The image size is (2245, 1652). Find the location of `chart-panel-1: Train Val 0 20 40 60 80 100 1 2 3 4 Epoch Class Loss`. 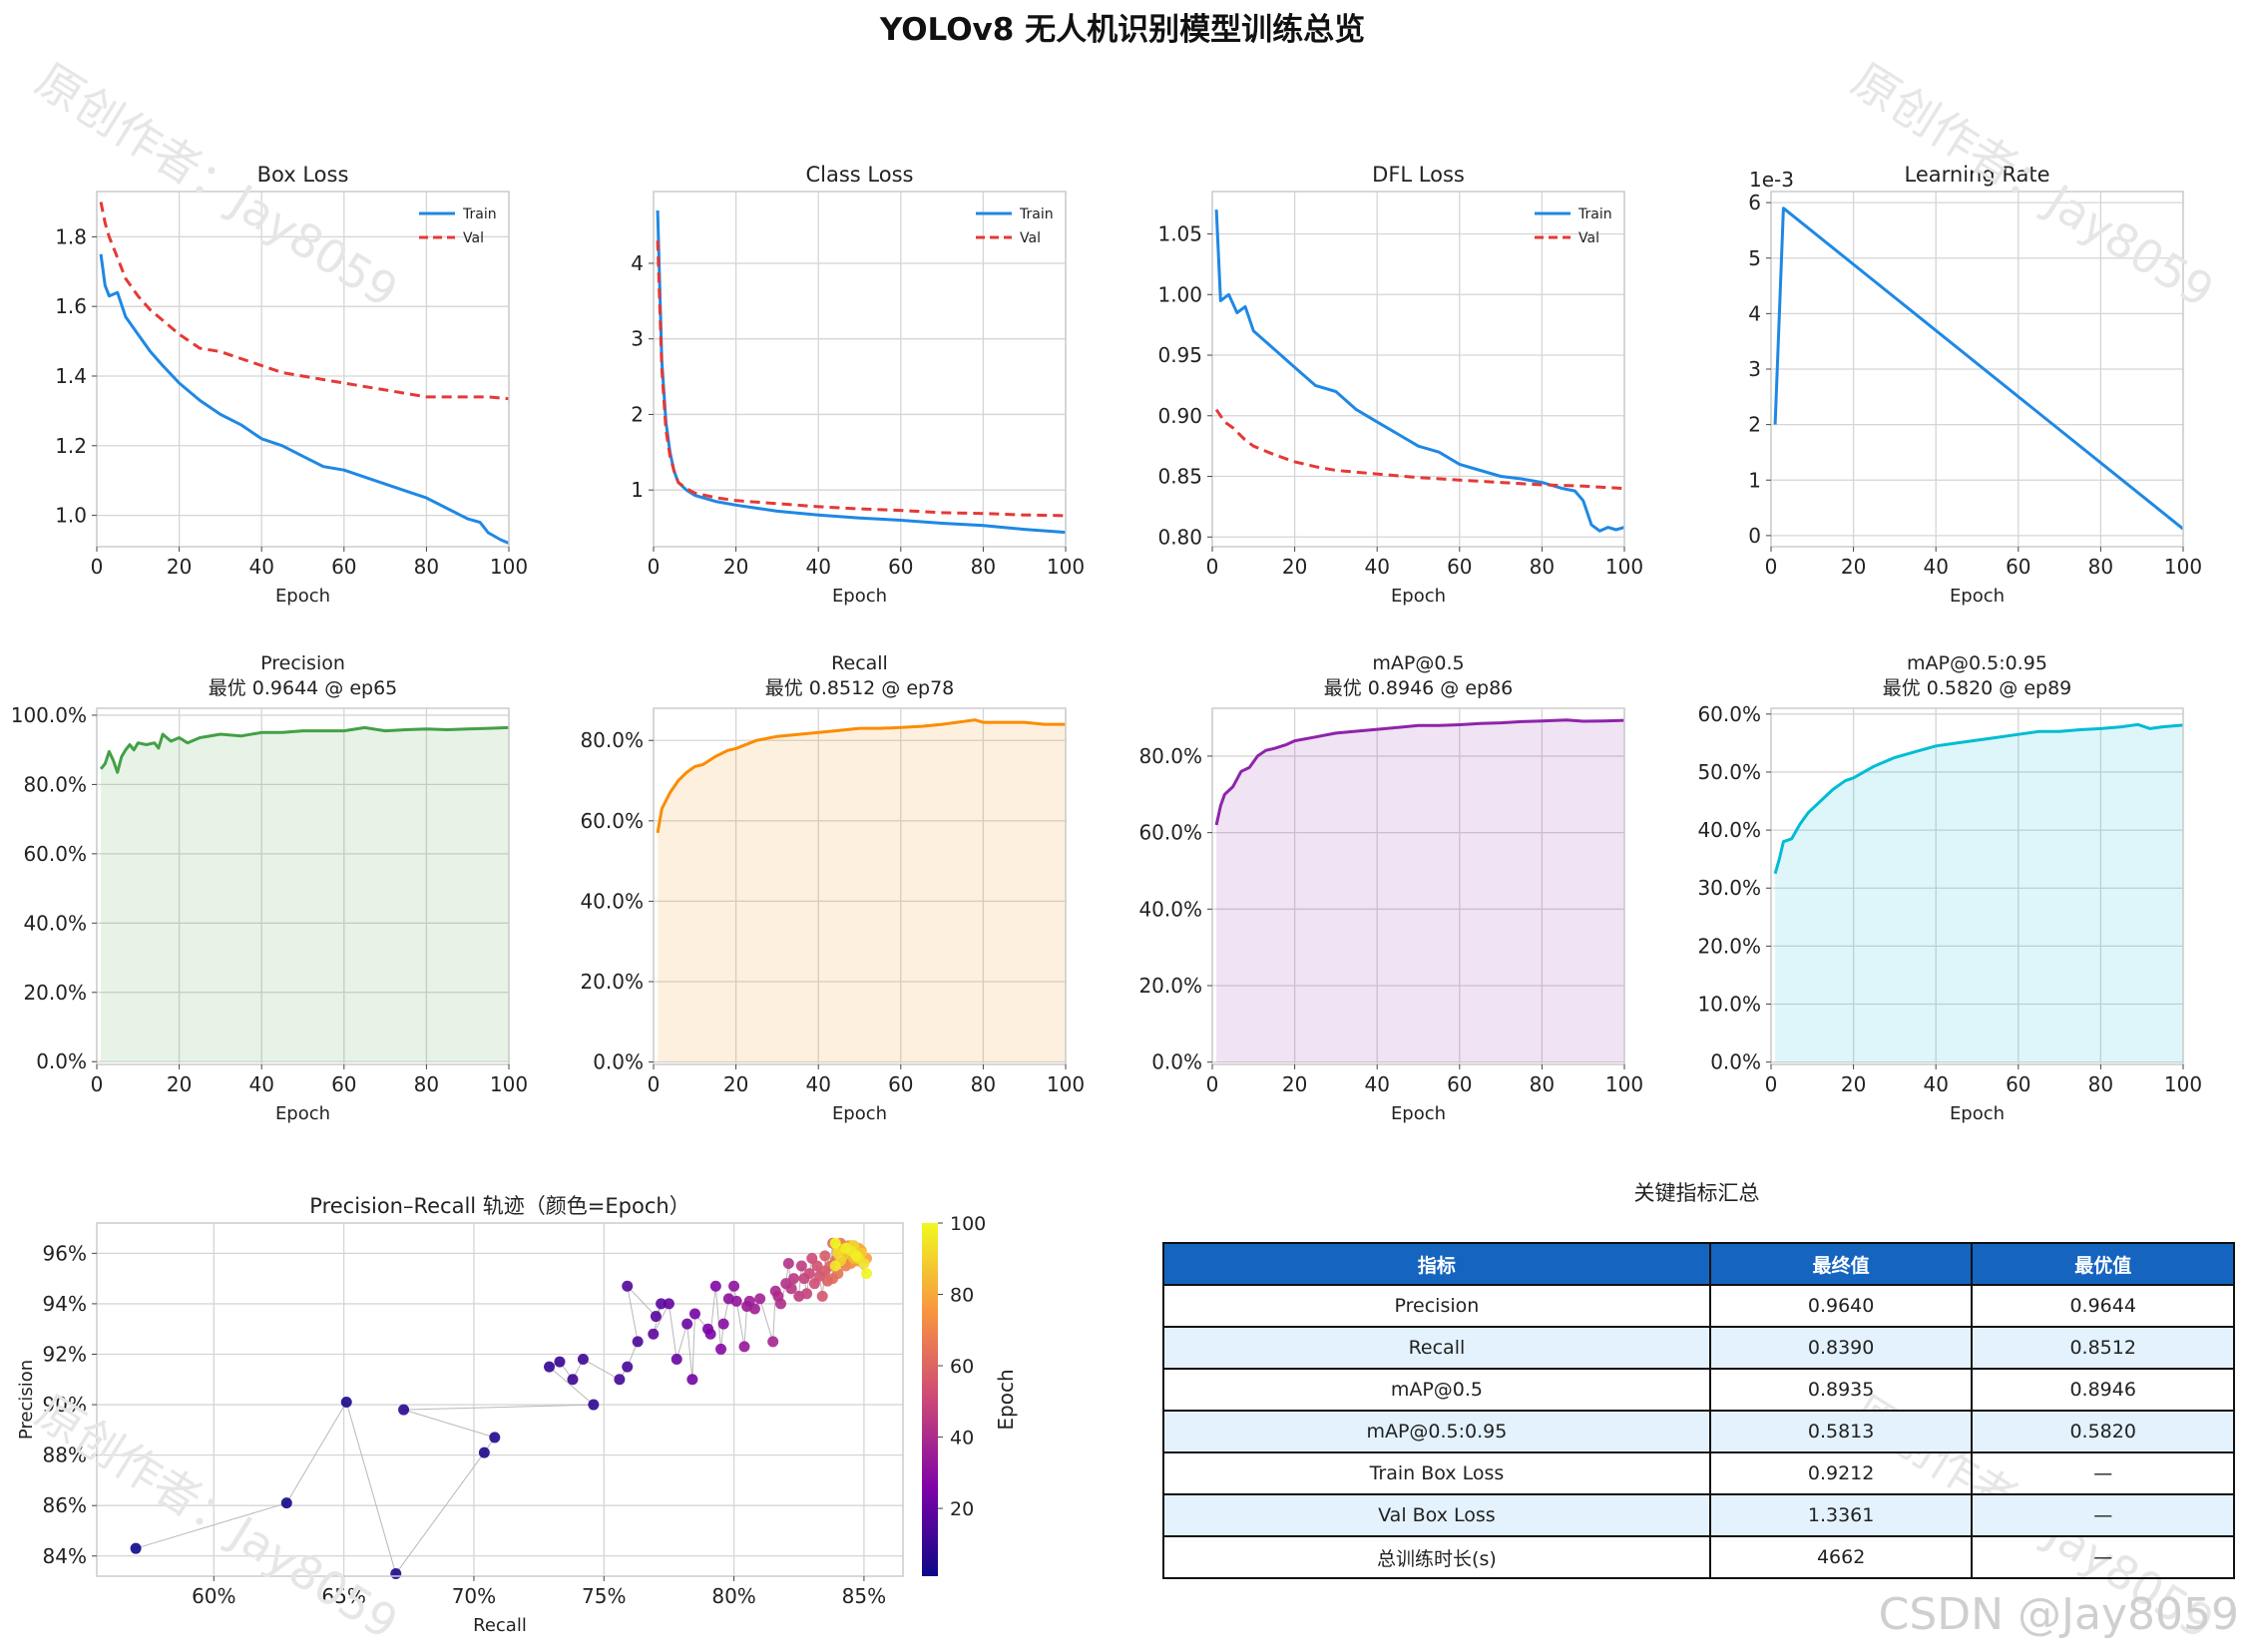

chart-panel-1: Train Val 0 20 40 60 80 100 1 2 3 4 Epoch Class Loss is located at coordinates (858, 385).